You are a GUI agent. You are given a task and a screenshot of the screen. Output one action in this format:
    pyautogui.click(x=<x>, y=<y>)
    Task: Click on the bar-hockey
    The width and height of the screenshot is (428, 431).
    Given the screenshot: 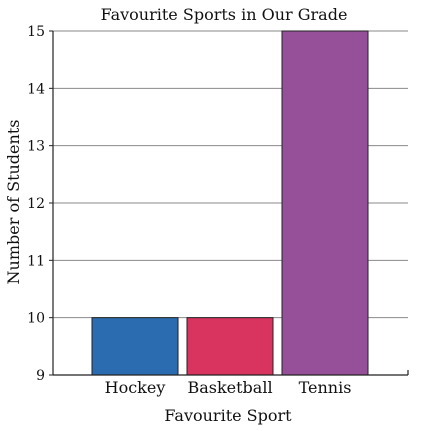 What is the action you would take?
    pyautogui.click(x=135, y=346)
    